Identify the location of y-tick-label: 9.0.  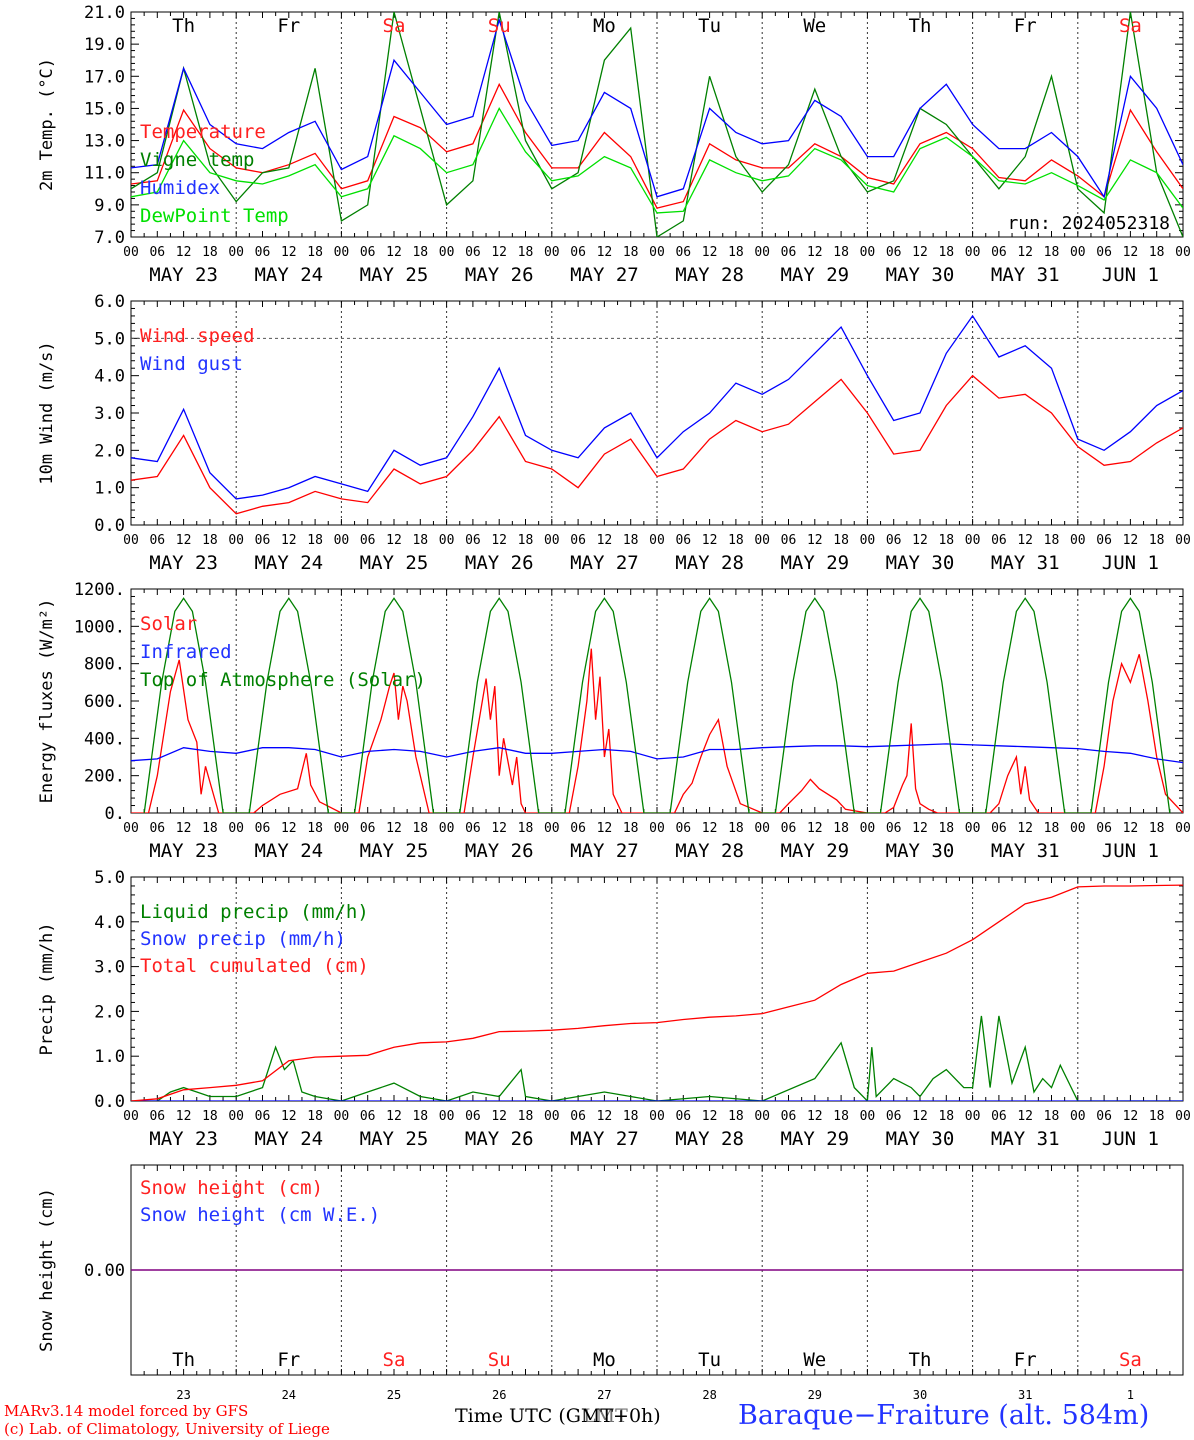
(109, 206).